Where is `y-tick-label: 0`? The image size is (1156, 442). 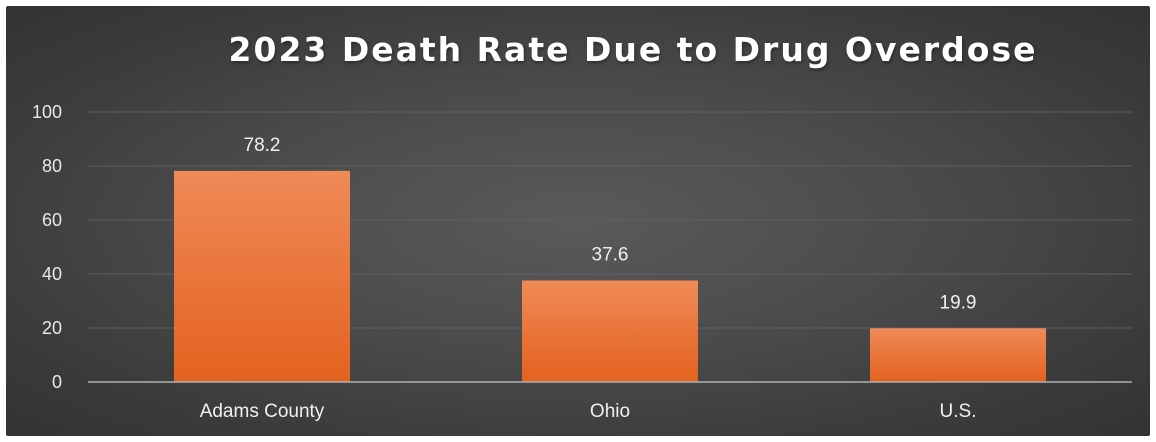
y-tick-label: 0 is located at coordinates (57, 382).